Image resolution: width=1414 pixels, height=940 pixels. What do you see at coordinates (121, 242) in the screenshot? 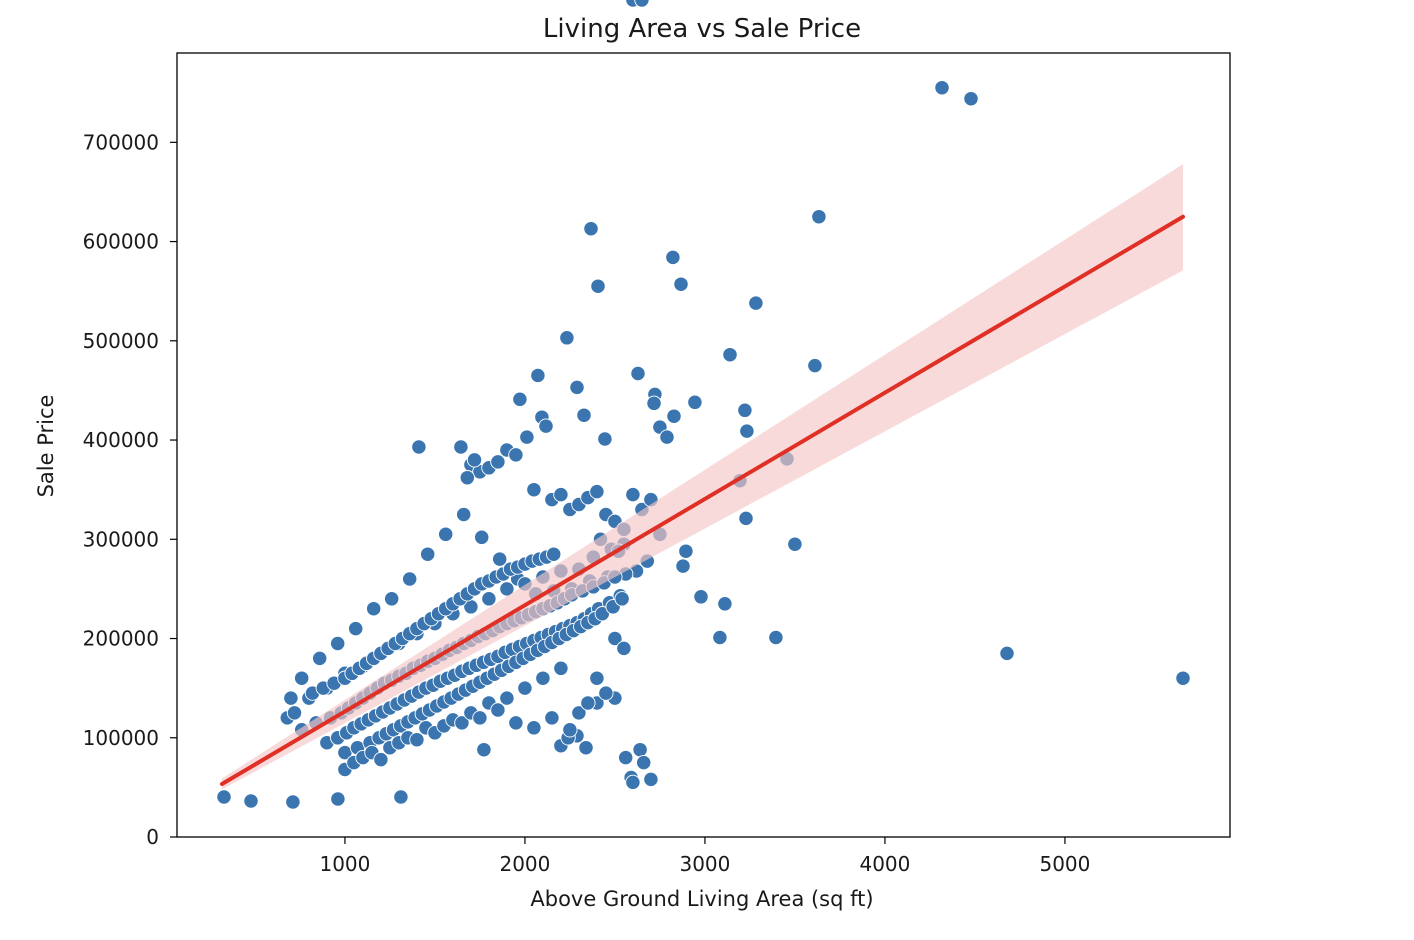
I see `y-tick-label: 600000` at bounding box center [121, 242].